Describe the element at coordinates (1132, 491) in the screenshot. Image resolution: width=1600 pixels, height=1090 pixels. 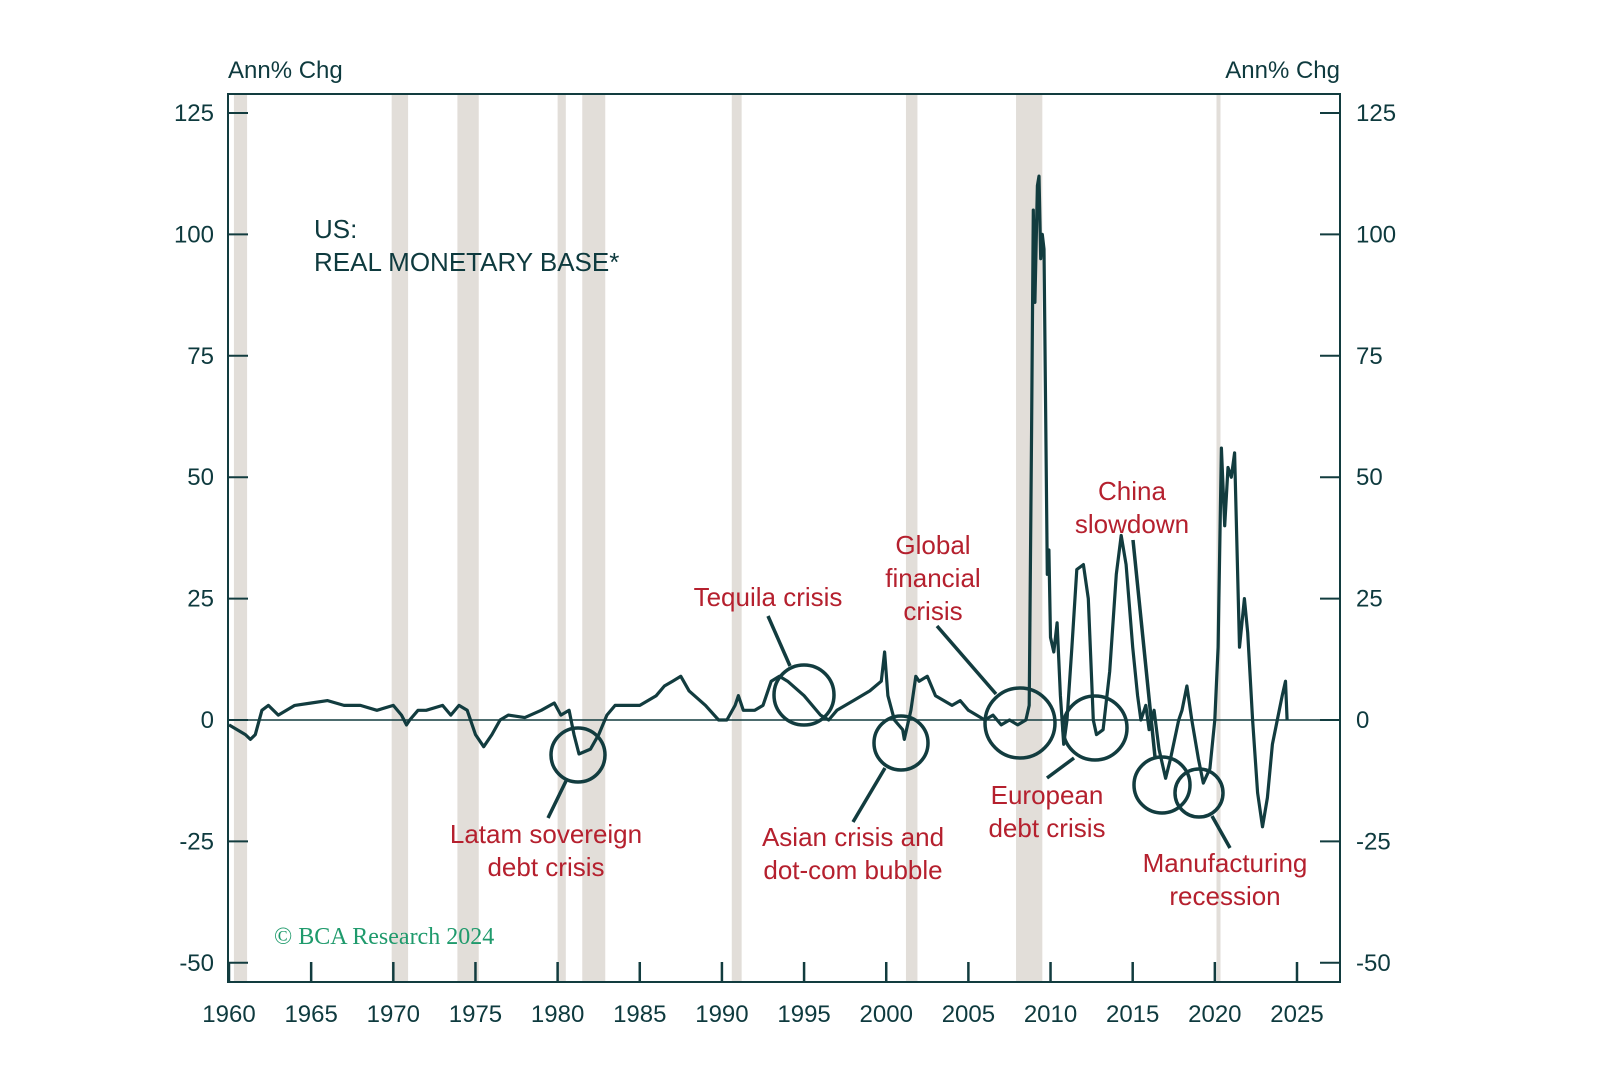
I see `annotation-label: China` at that location.